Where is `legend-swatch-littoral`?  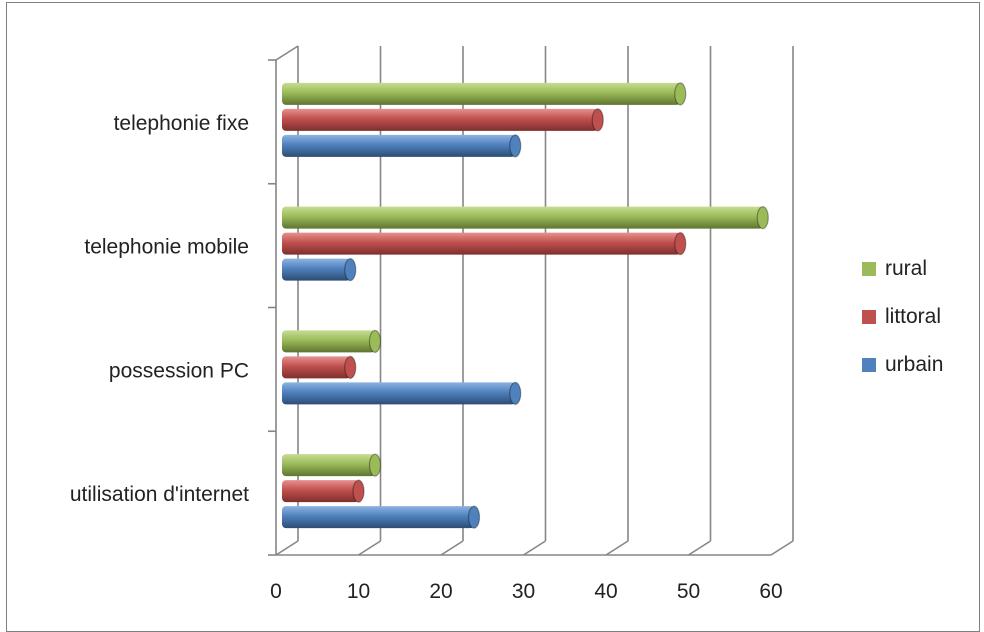
legend-swatch-littoral is located at coordinates (869, 317).